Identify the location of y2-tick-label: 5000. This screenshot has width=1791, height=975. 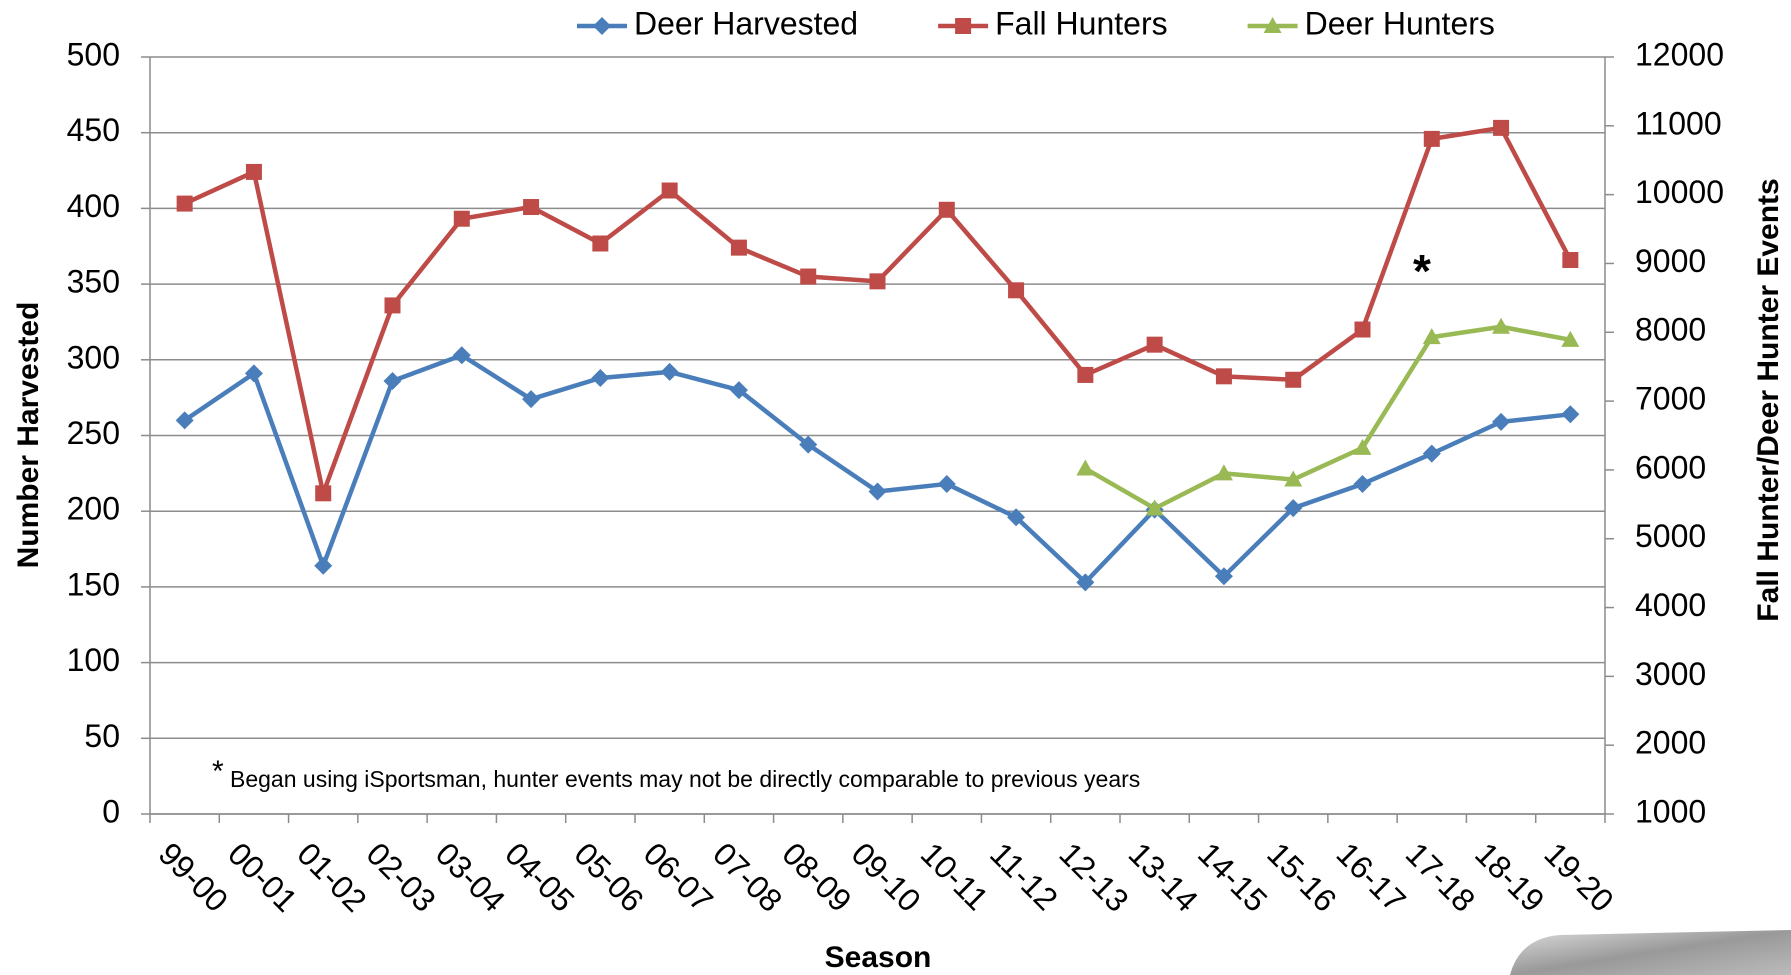
(1670, 536).